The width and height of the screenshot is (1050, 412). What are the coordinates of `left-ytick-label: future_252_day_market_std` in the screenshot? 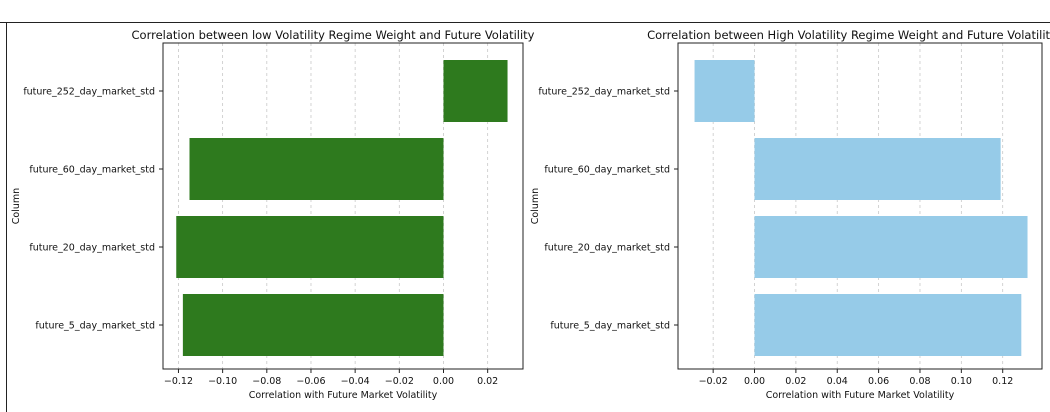 It's located at (89, 92).